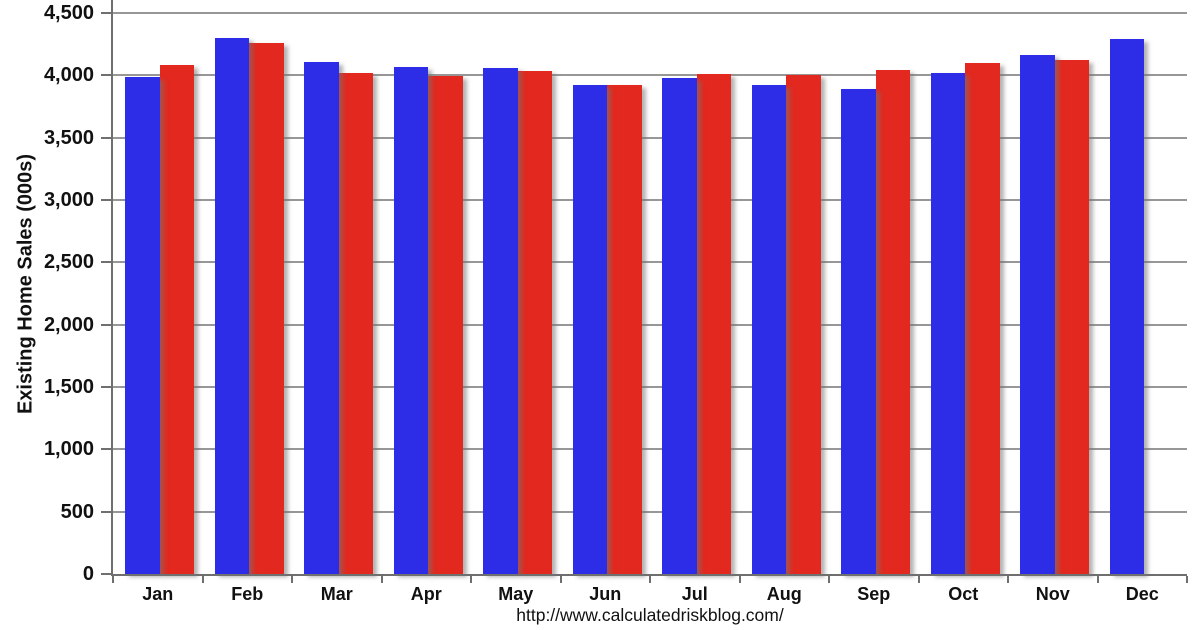  I want to click on x-tick-label: Jan, so click(158, 594).